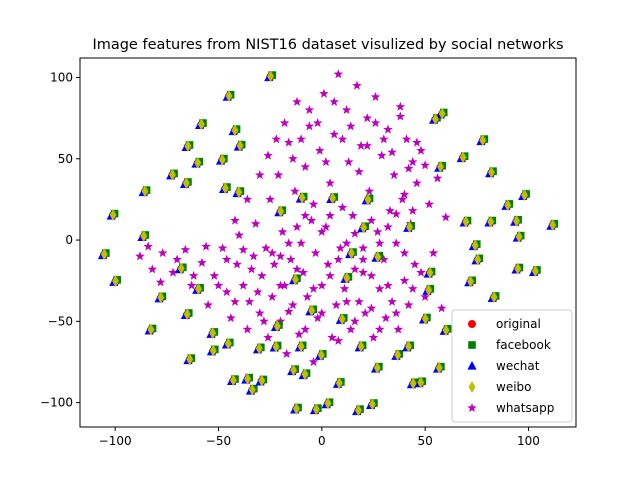 The width and height of the screenshot is (640, 480). Describe the element at coordinates (115, 441) in the screenshot. I see `x-tick-label: −100` at that location.